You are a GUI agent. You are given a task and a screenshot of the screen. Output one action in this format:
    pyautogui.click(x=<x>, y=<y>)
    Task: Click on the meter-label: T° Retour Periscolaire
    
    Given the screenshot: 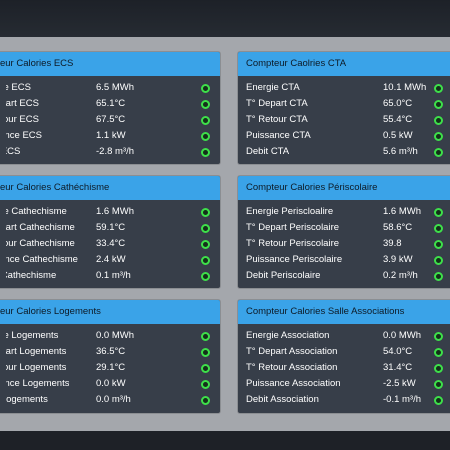 What is the action you would take?
    pyautogui.click(x=293, y=243)
    